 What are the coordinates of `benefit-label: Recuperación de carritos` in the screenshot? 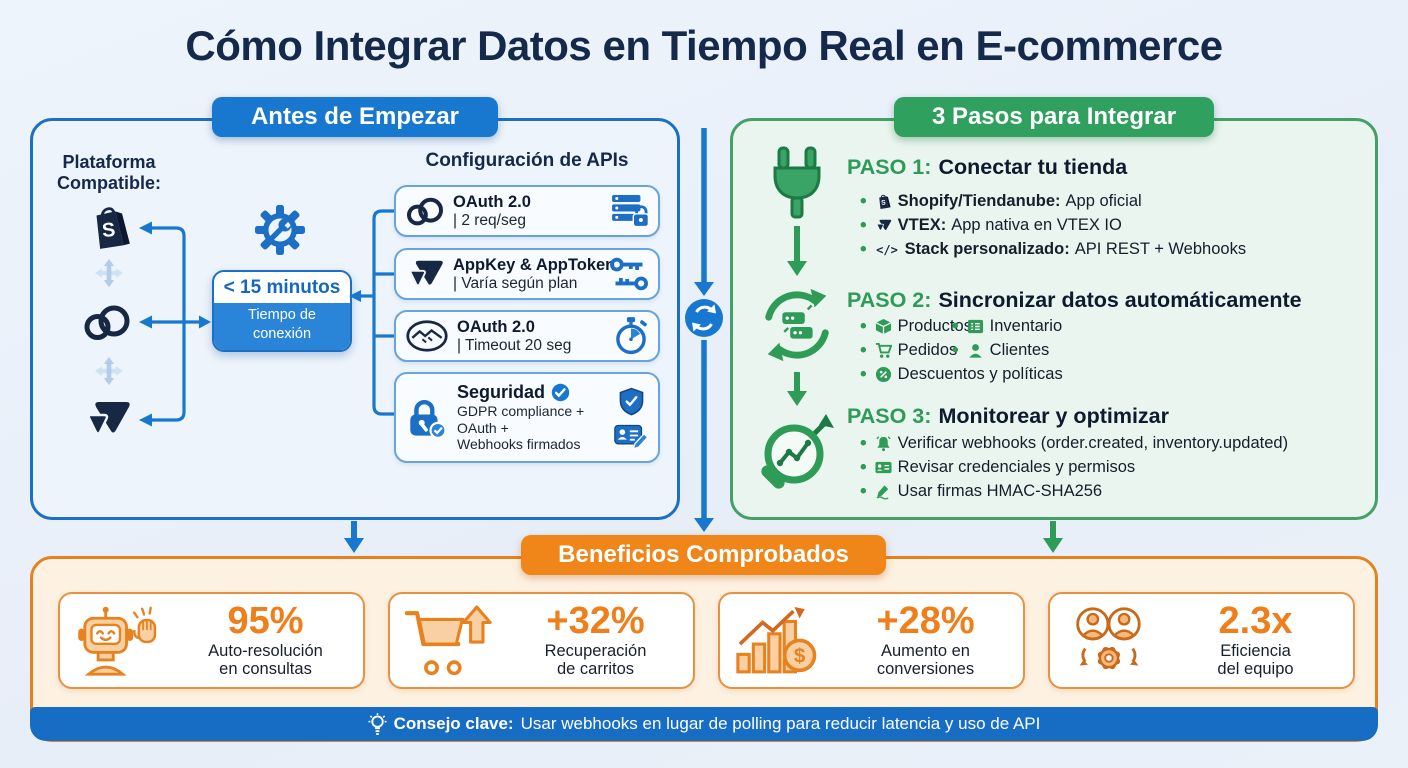 It's located at (595, 660).